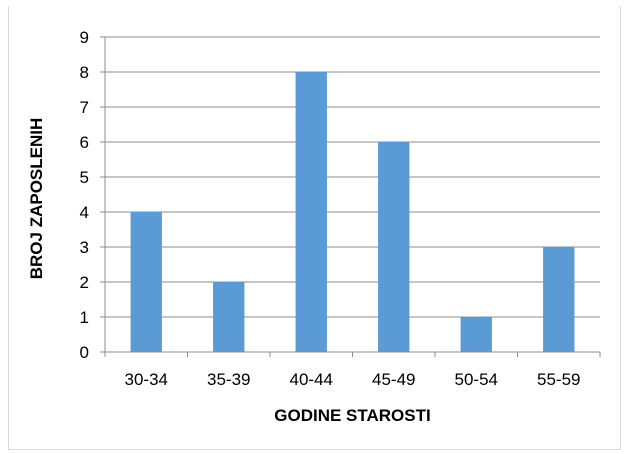 Image resolution: width=625 pixels, height=454 pixels. I want to click on y-tick-label: 1, so click(84, 317).